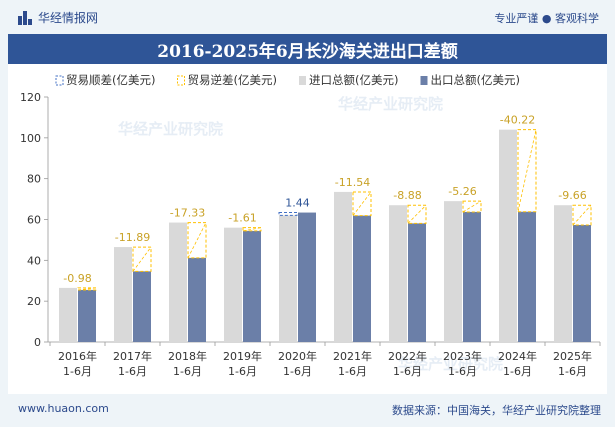 The width and height of the screenshot is (615, 427). I want to click on slogan: 专业严谨 ● 客观科学, so click(546, 18).